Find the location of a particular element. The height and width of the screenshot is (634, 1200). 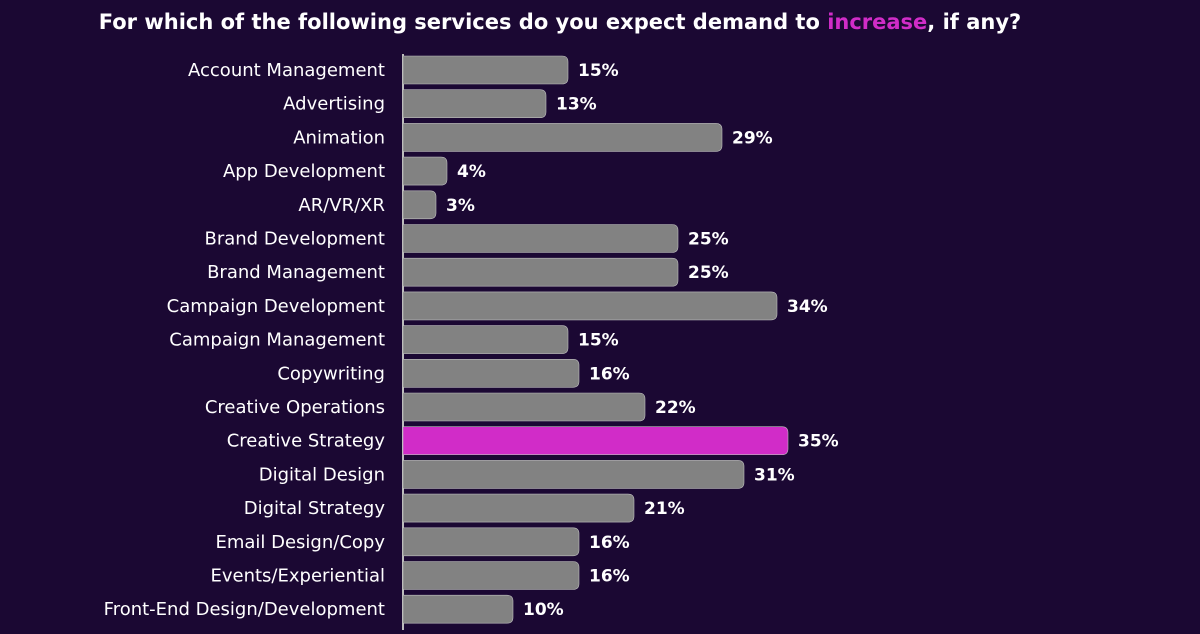

value-label: 34% is located at coordinates (807, 307).